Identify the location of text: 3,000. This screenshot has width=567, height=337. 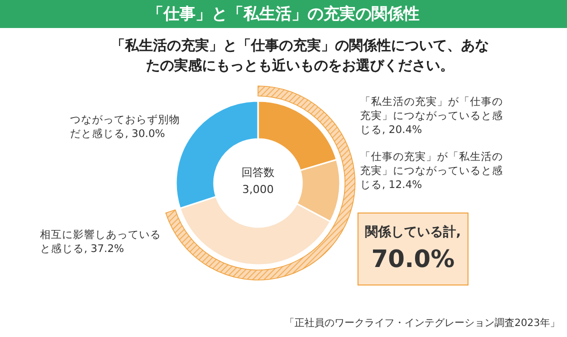
(258, 189).